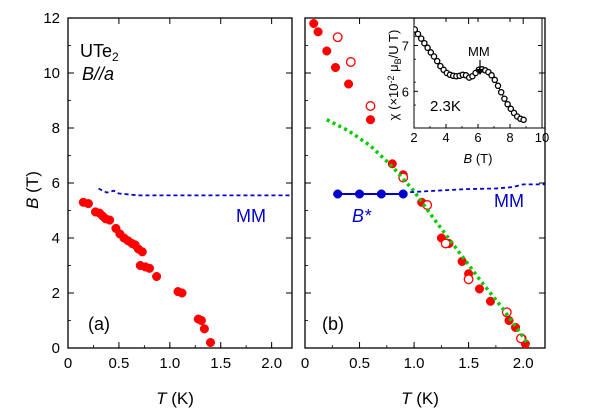 Image resolution: width=600 pixels, height=411 pixels. I want to click on panel-b-x-tick-label: 2.0, so click(523, 363).